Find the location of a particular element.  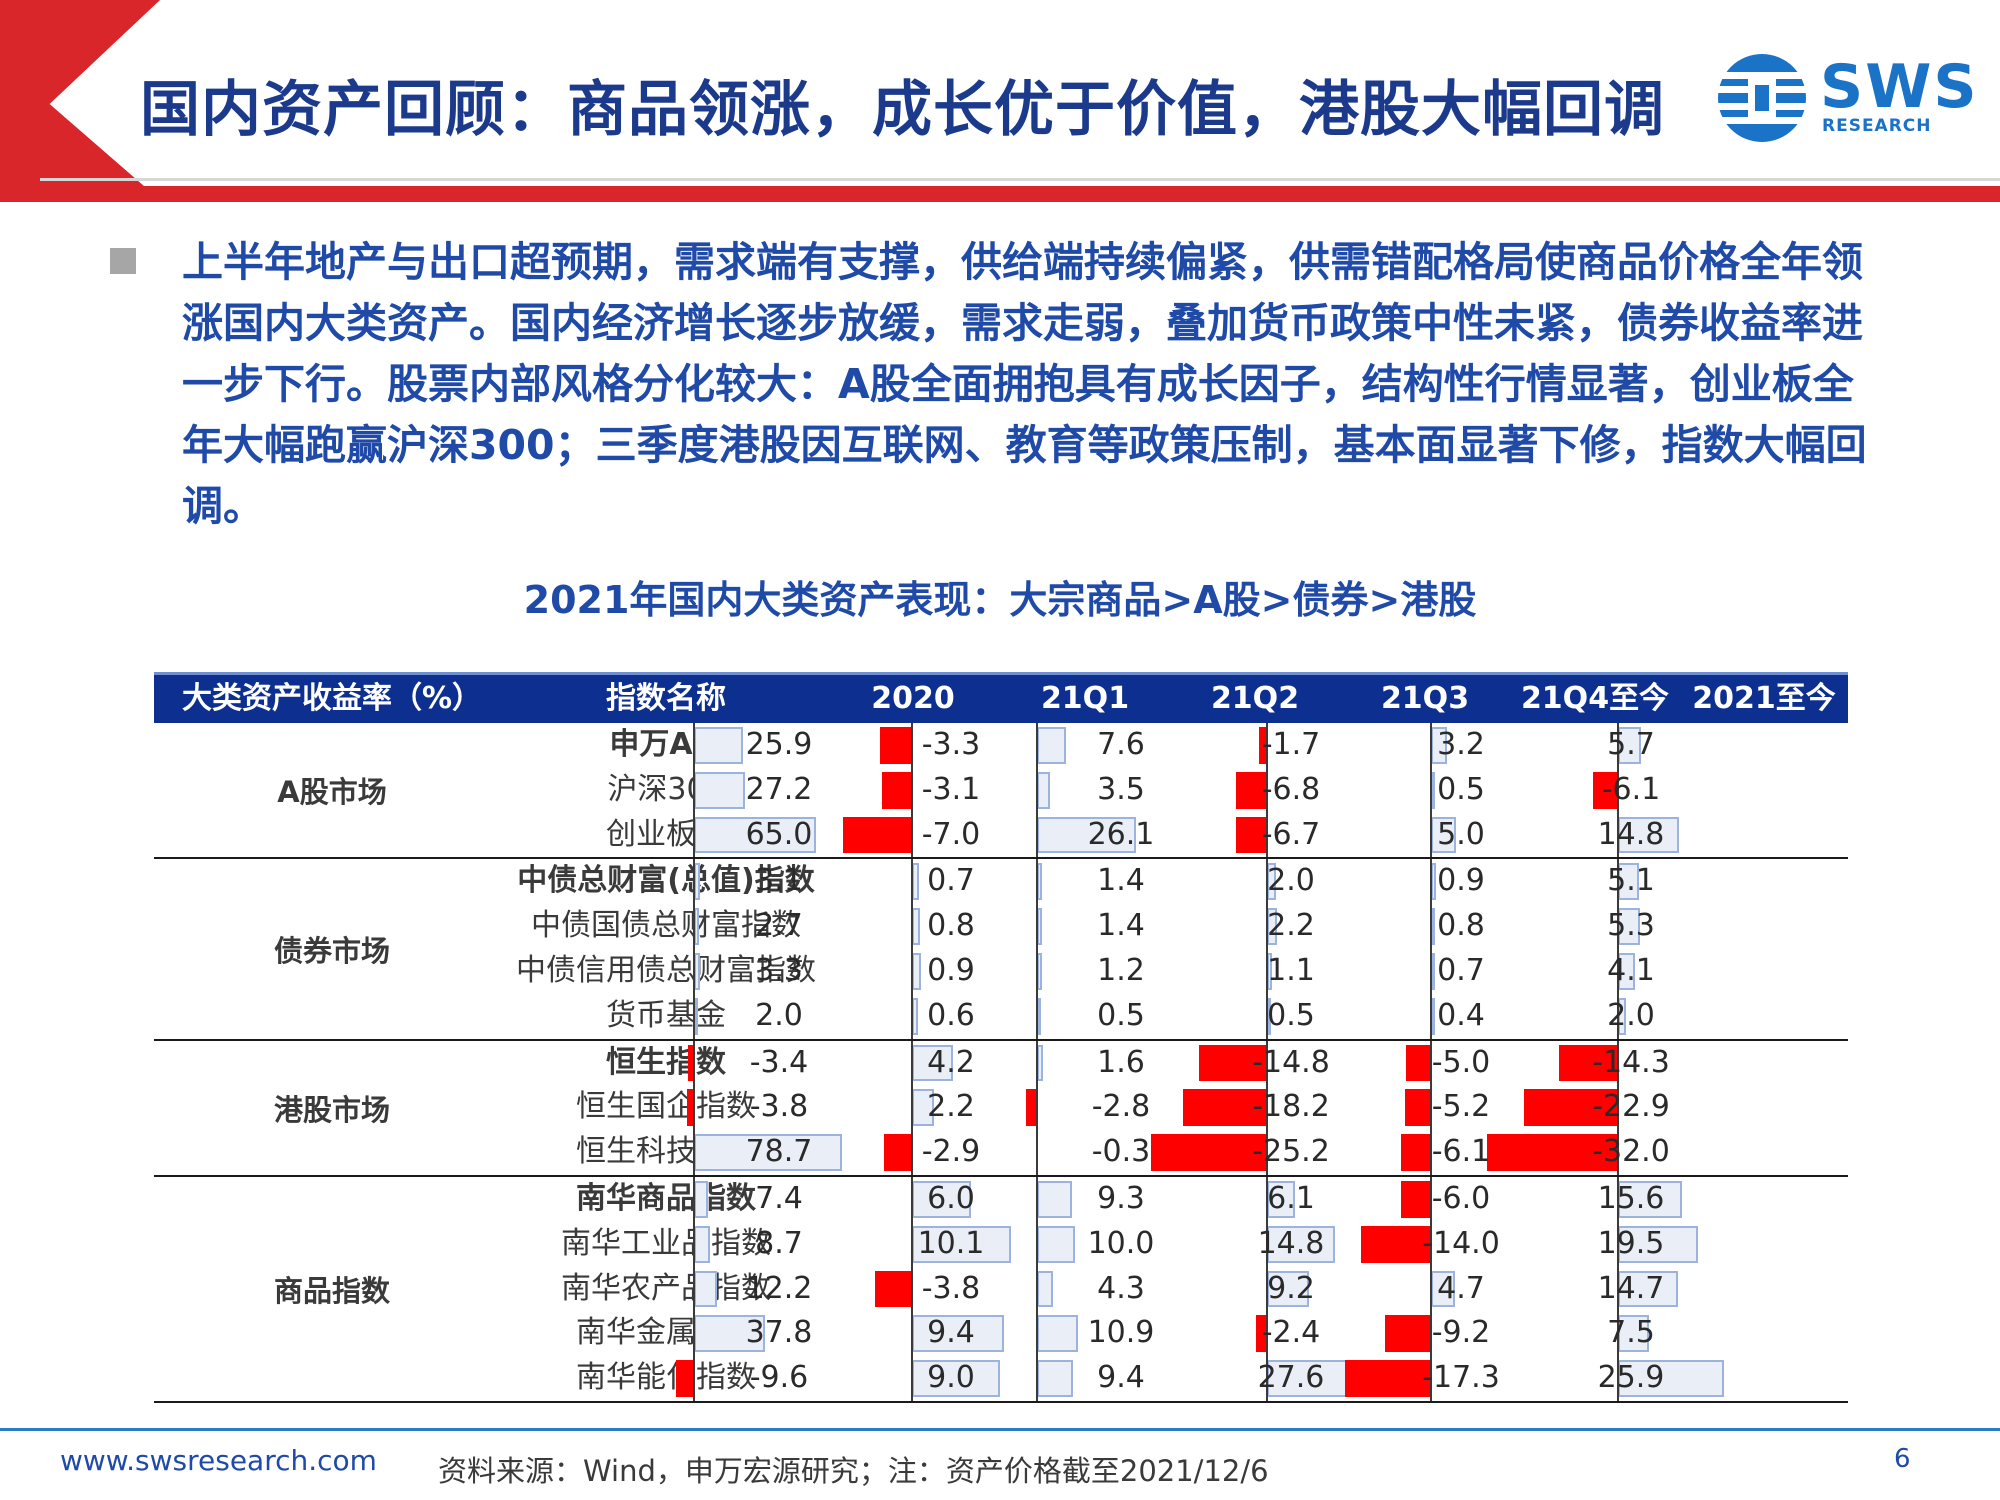

footer-url: www.swsresearch.com is located at coordinates (218, 1460).